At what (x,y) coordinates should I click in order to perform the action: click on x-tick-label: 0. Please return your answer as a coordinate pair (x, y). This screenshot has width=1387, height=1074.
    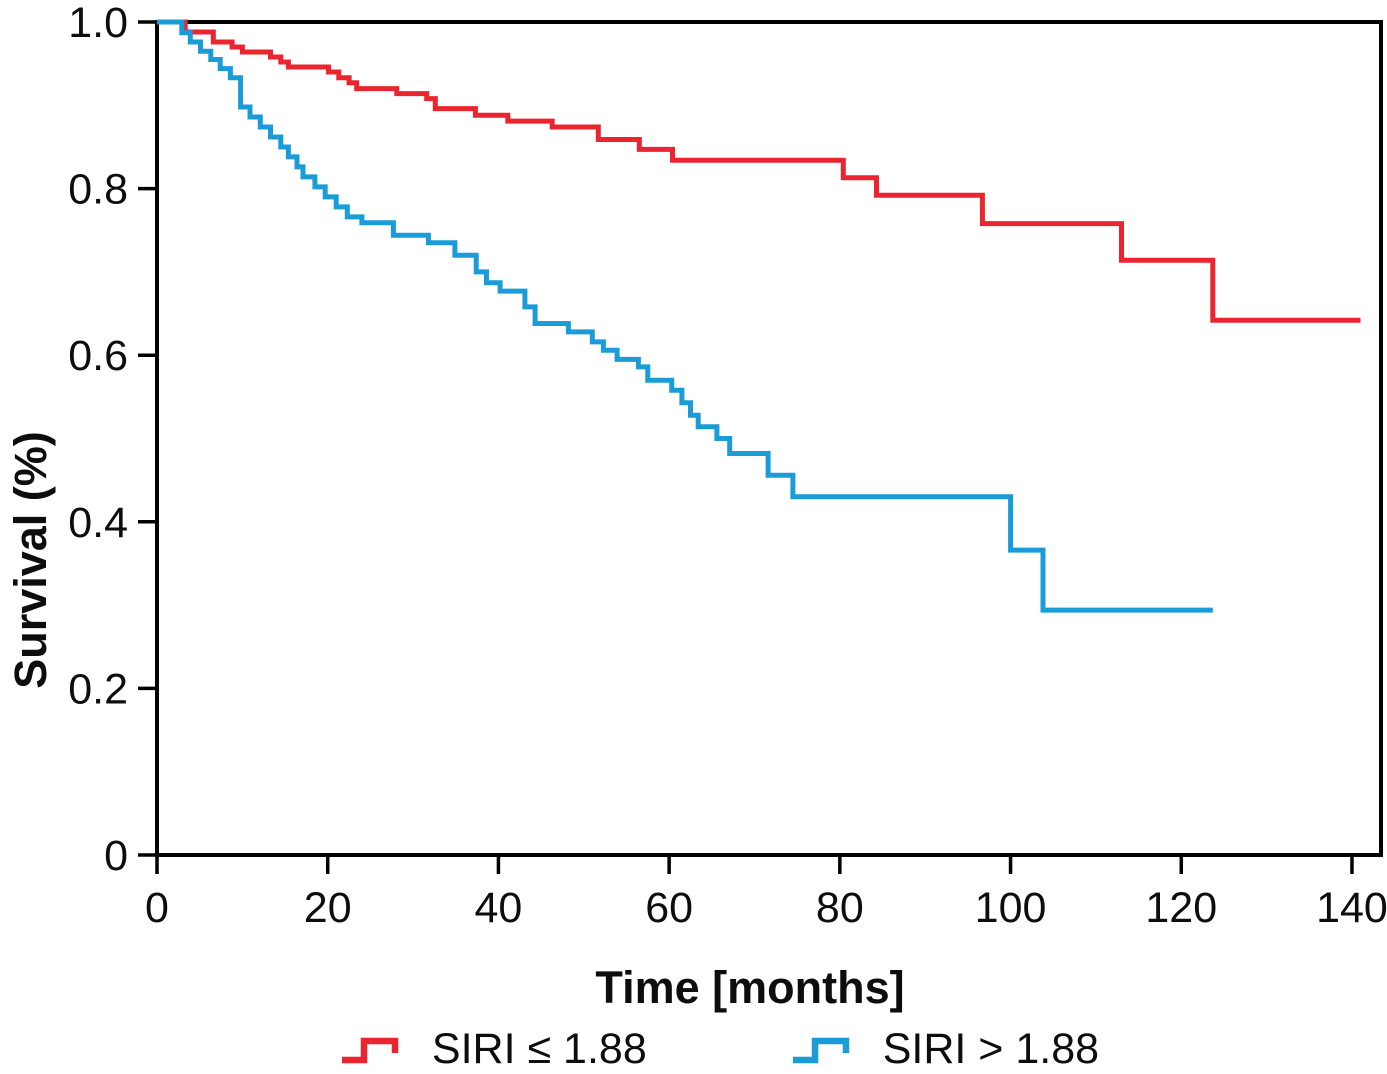
    Looking at the image, I should click on (157, 908).